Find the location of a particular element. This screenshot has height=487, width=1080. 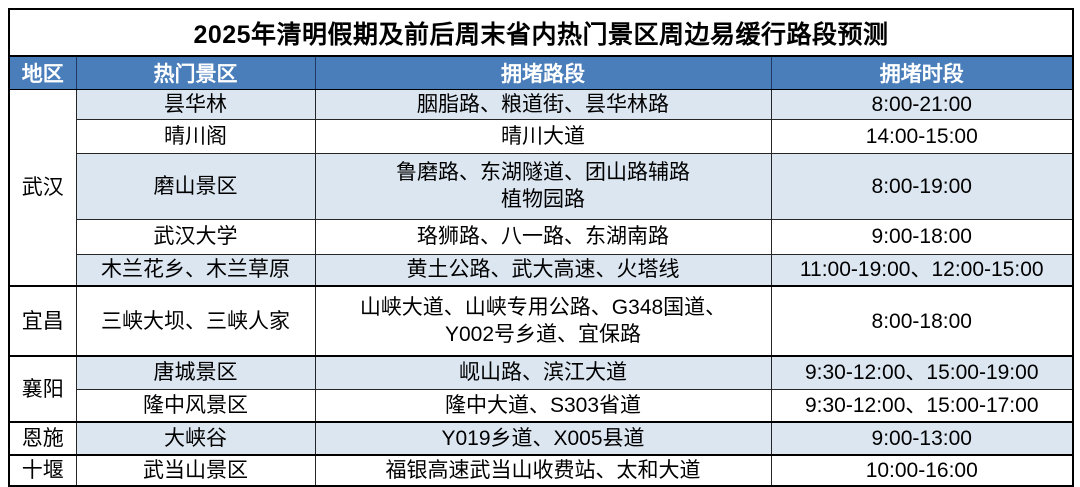

header-congested-time: 拥堵时段 is located at coordinates (922, 72).